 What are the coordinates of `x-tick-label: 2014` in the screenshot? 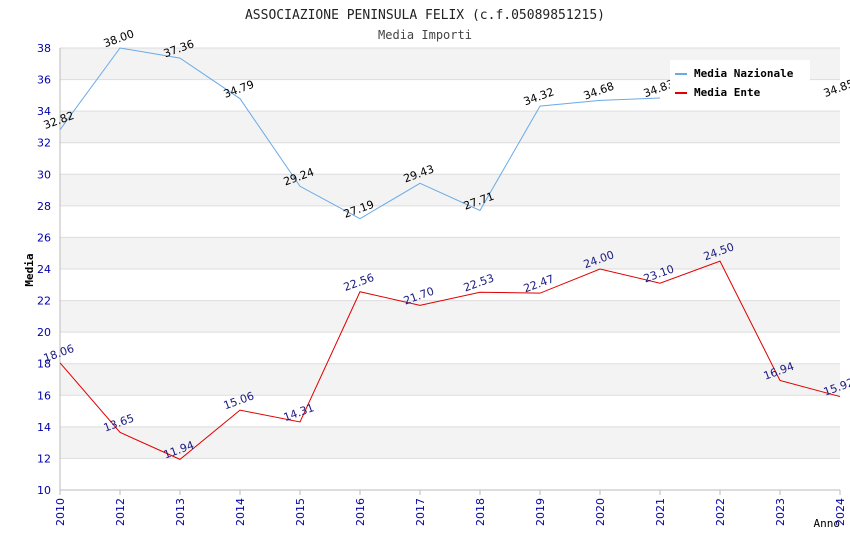 It's located at (240, 512).